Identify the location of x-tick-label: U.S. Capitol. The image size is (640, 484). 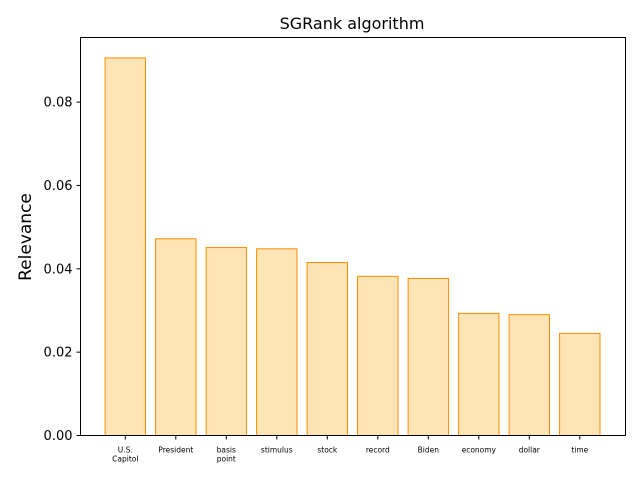
(125, 455).